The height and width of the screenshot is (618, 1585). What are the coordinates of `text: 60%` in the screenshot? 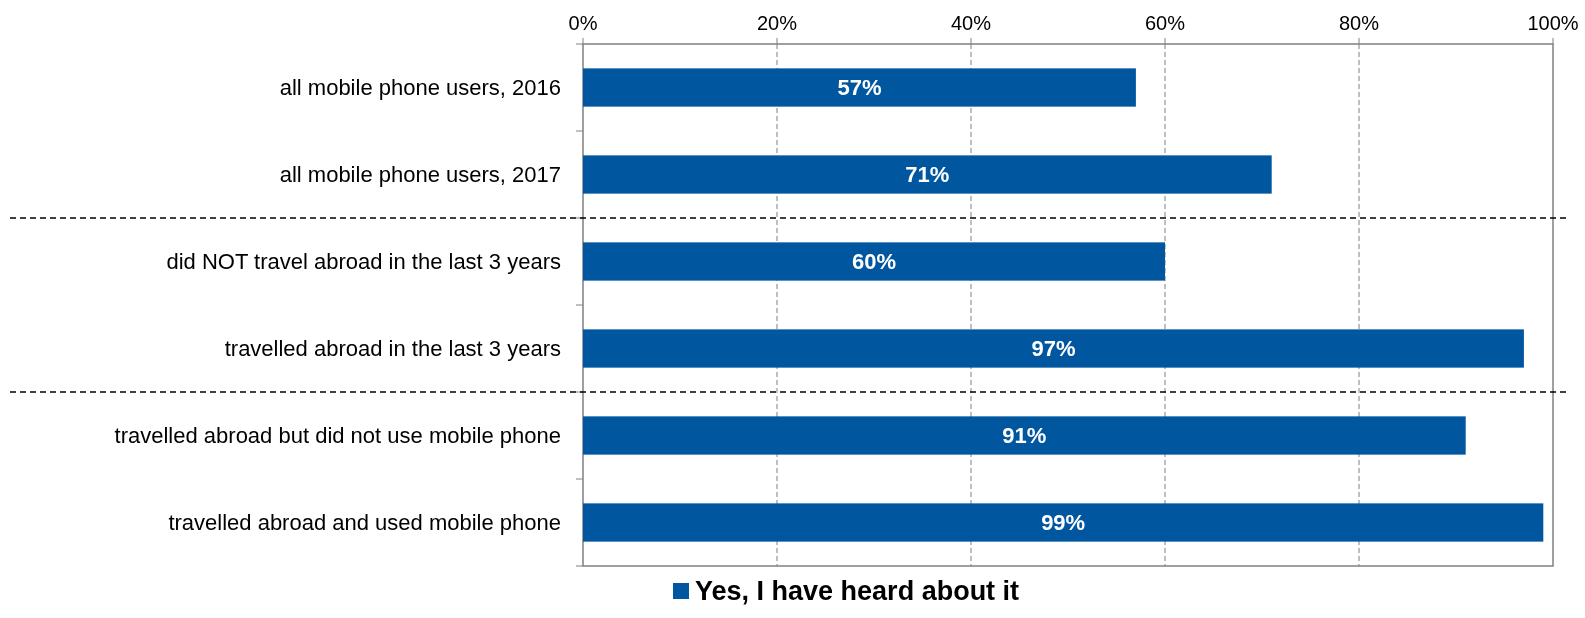 It's located at (874, 262).